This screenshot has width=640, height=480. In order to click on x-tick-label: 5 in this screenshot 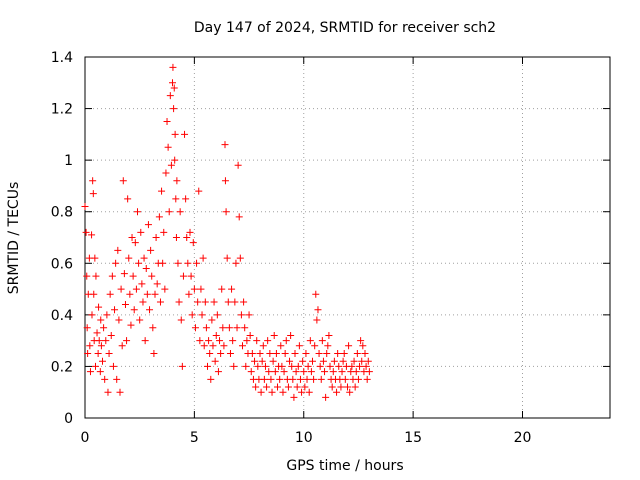, I will do `click(194, 438)`.